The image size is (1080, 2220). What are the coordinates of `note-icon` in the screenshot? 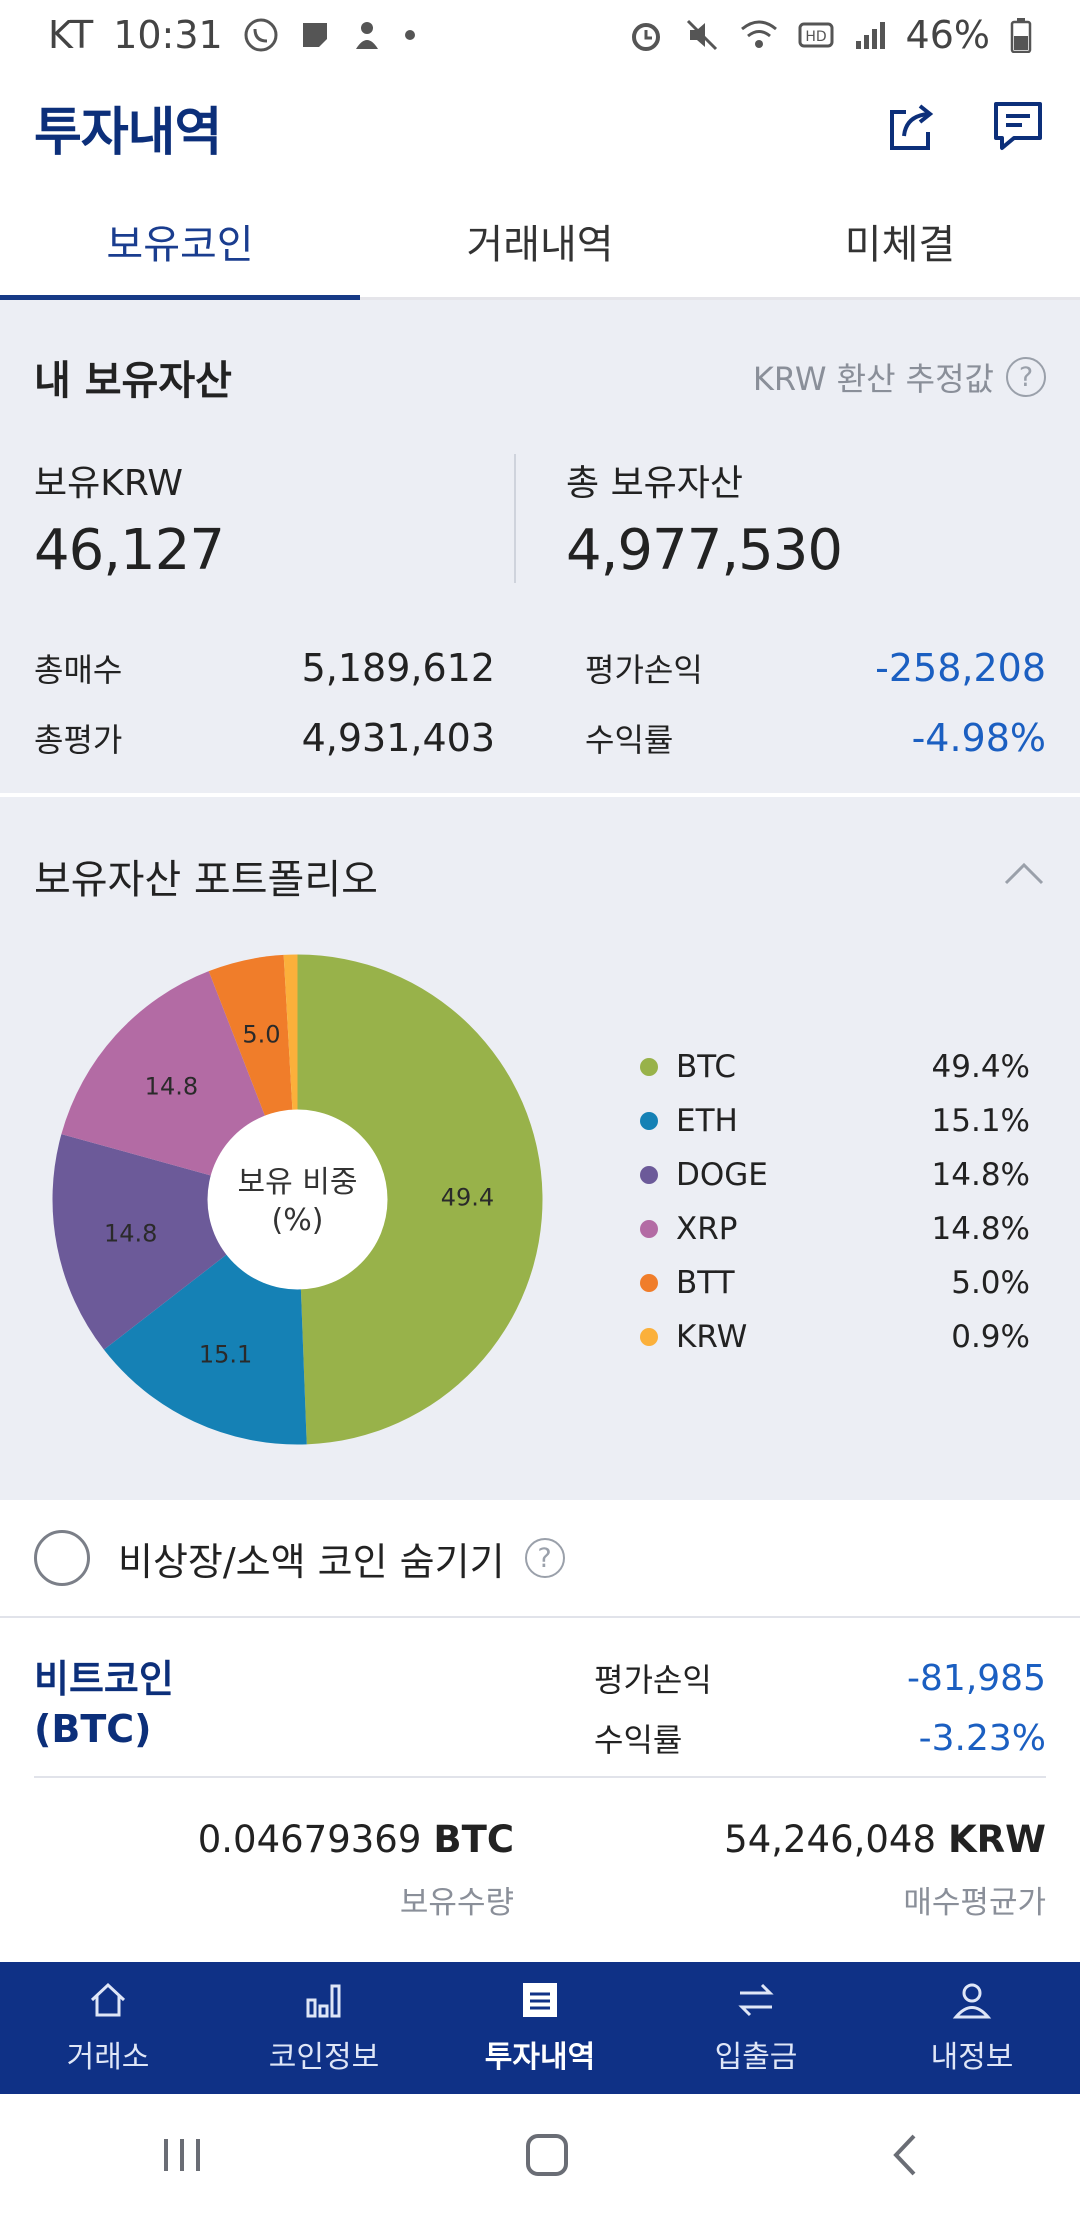 It's located at (315, 35).